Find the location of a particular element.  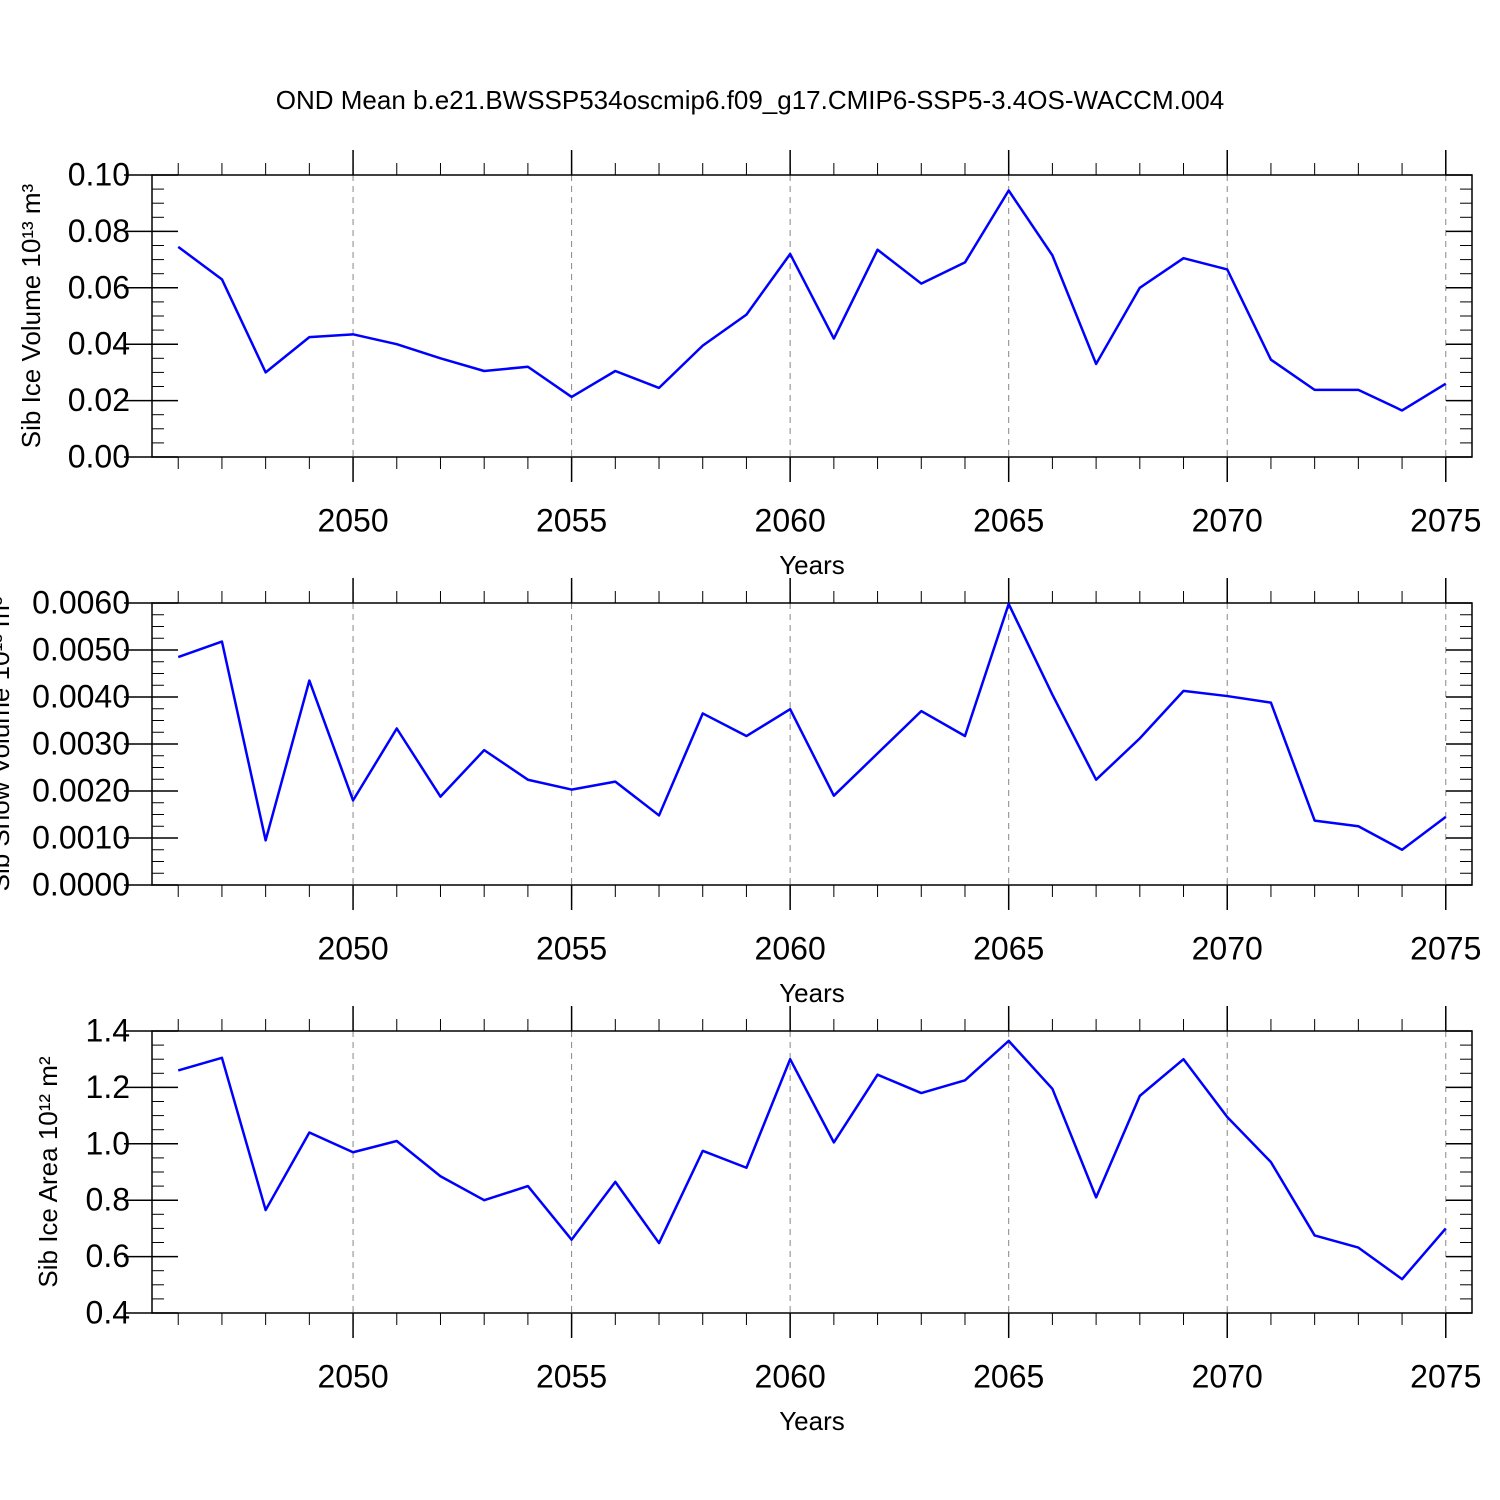

y-tick-label: 0.0060 is located at coordinates (81, 602).